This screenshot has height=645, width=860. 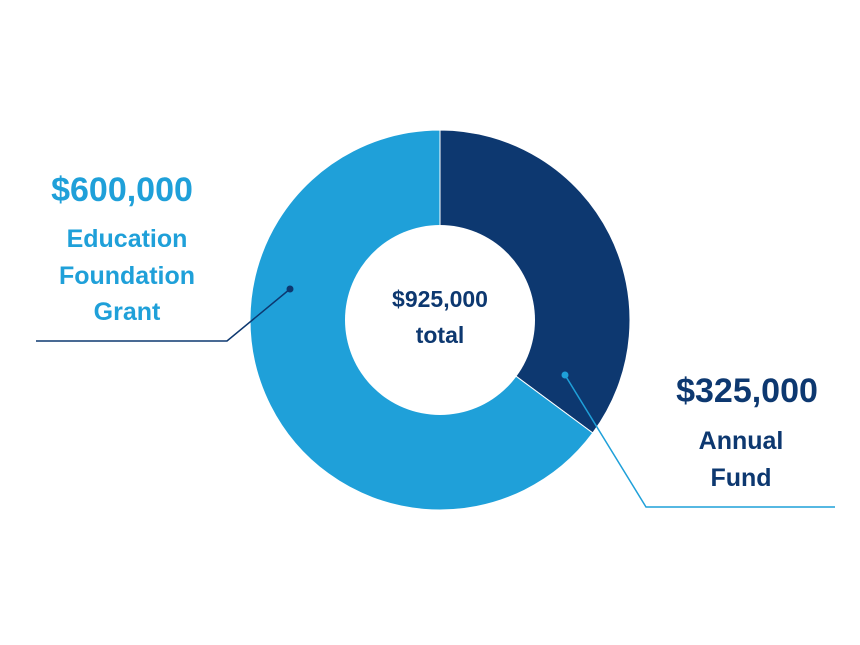 What do you see at coordinates (741, 441) in the screenshot?
I see `slice-label-annual-line1: Annual` at bounding box center [741, 441].